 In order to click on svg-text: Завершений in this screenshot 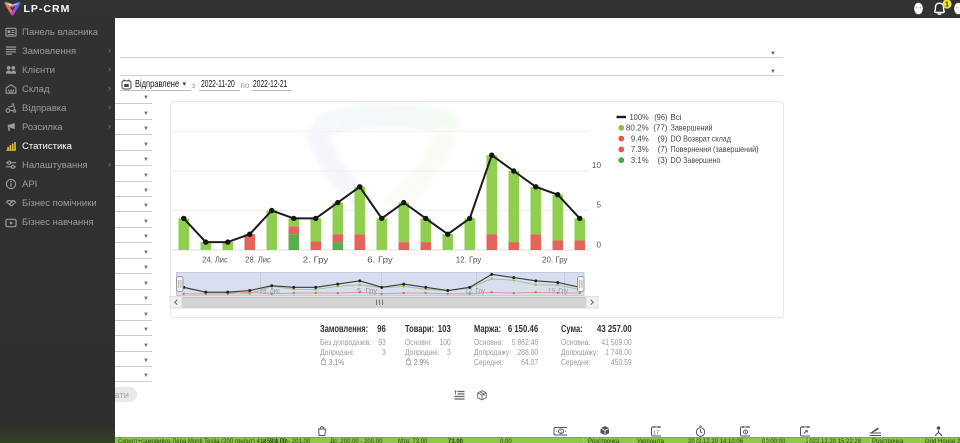, I will do `click(692, 128)`.